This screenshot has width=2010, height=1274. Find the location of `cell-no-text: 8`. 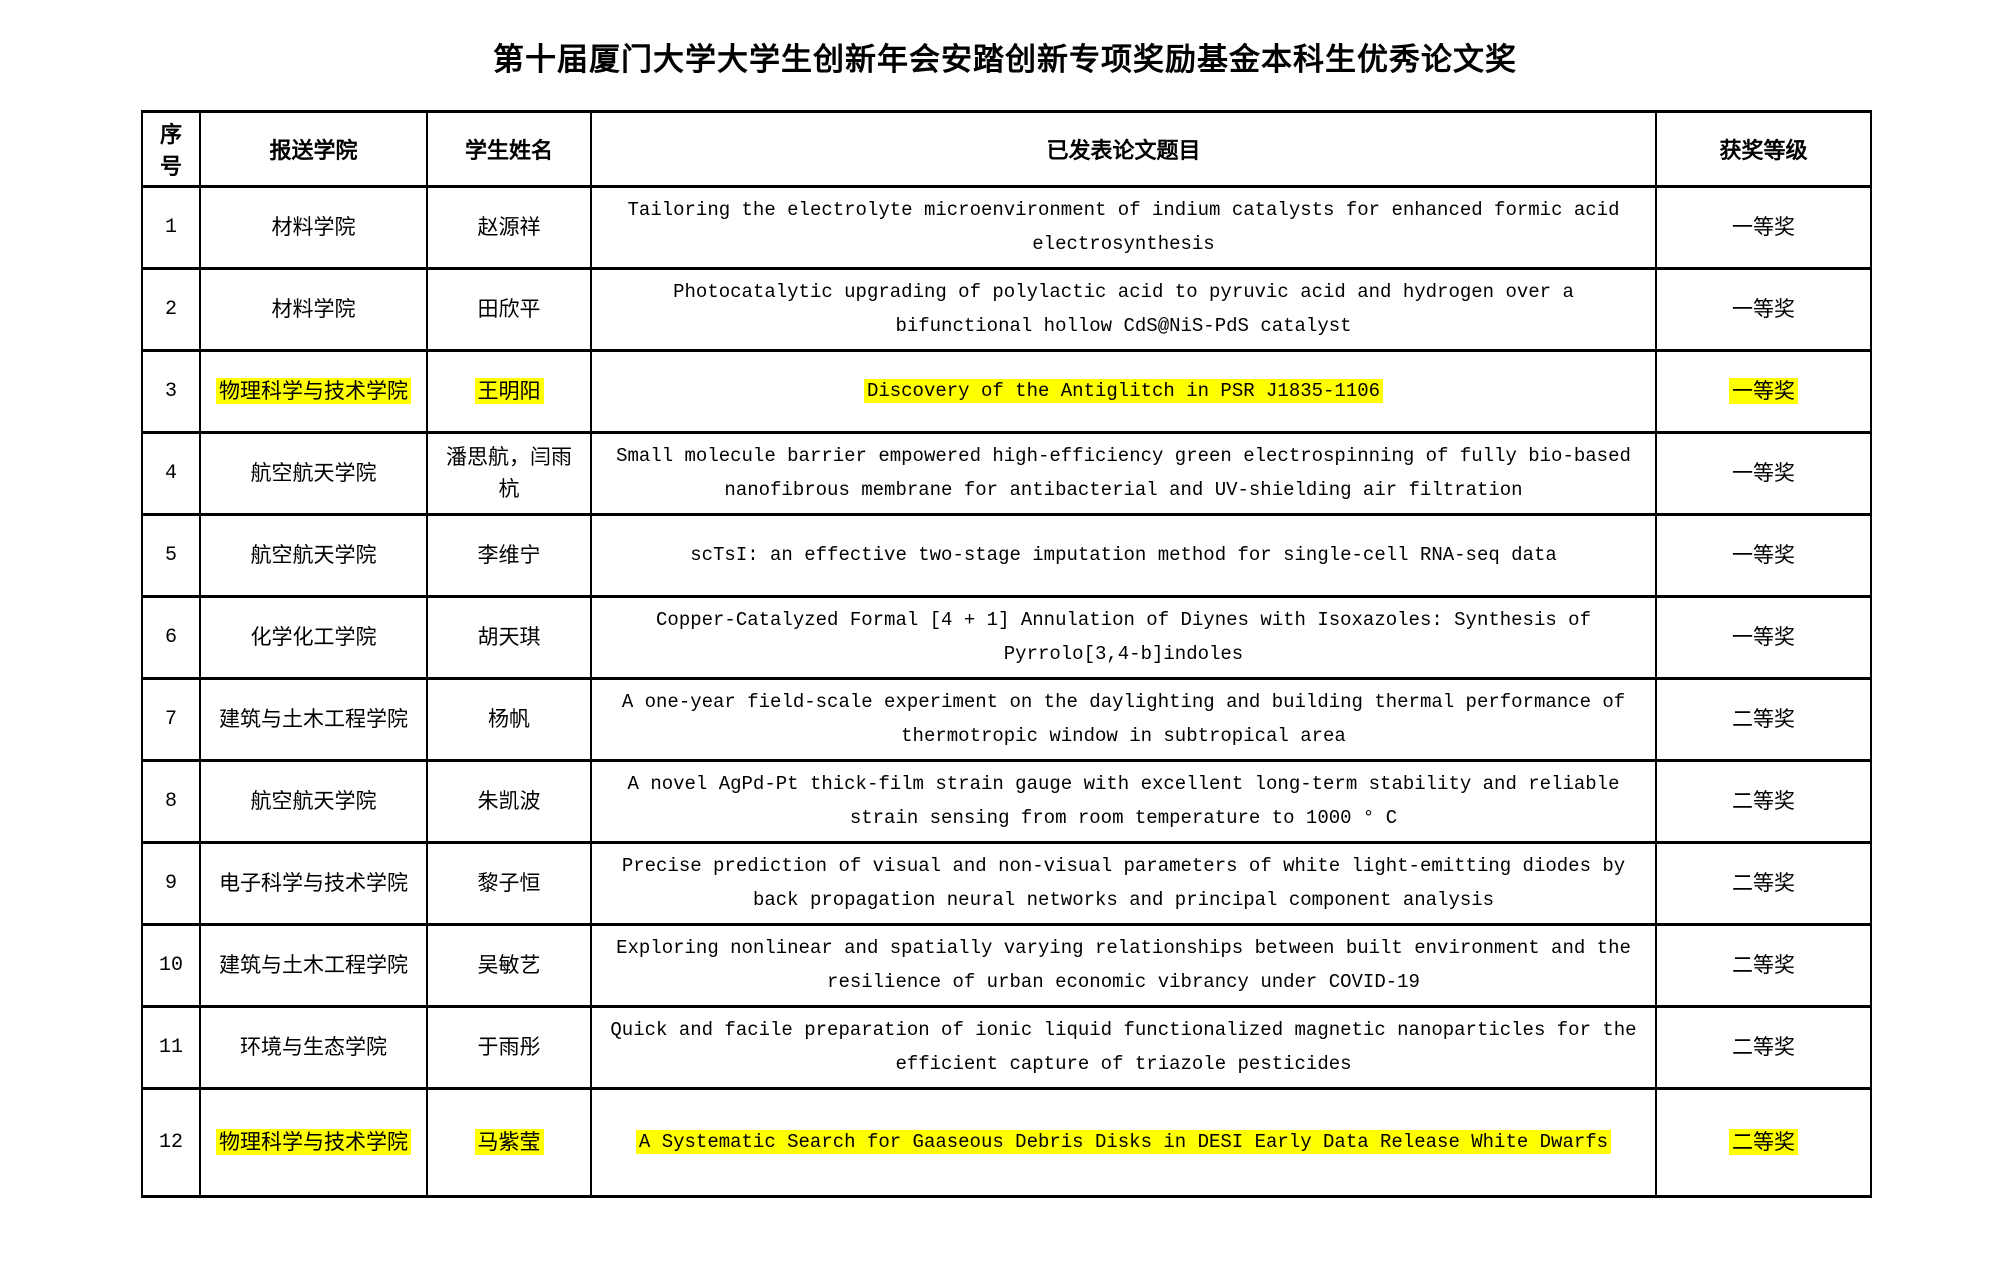

cell-no-text: 8 is located at coordinates (170, 801).